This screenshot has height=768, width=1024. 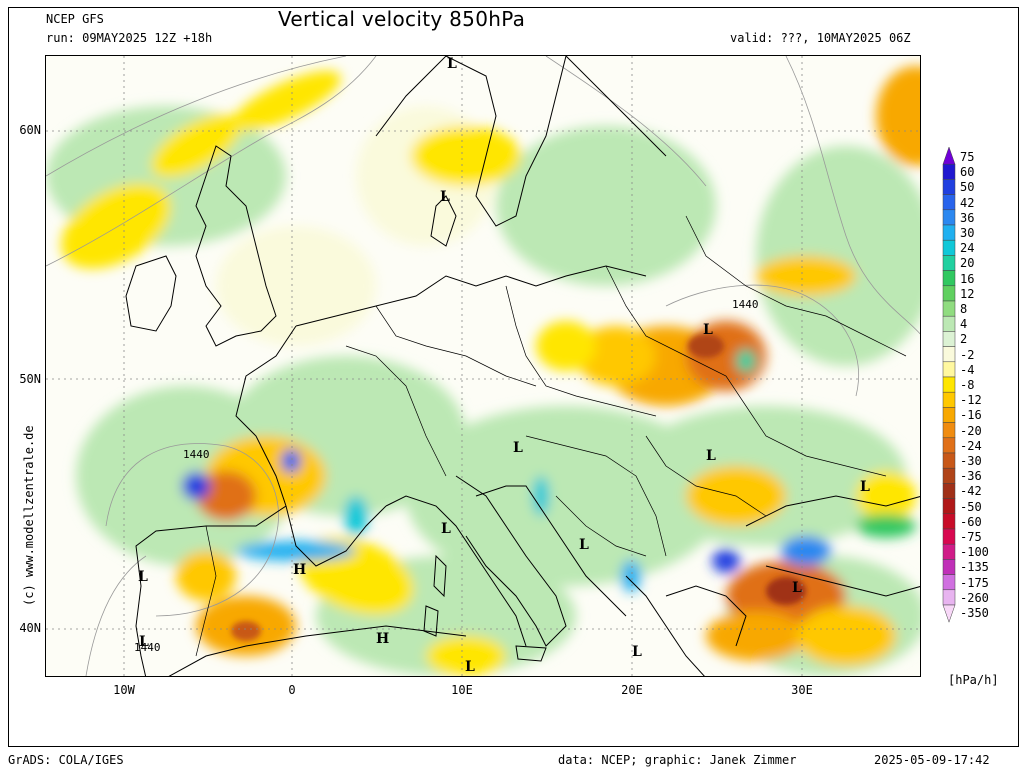 What do you see at coordinates (974, 597) in the screenshot?
I see `legend-level-label: -260` at bounding box center [974, 597].